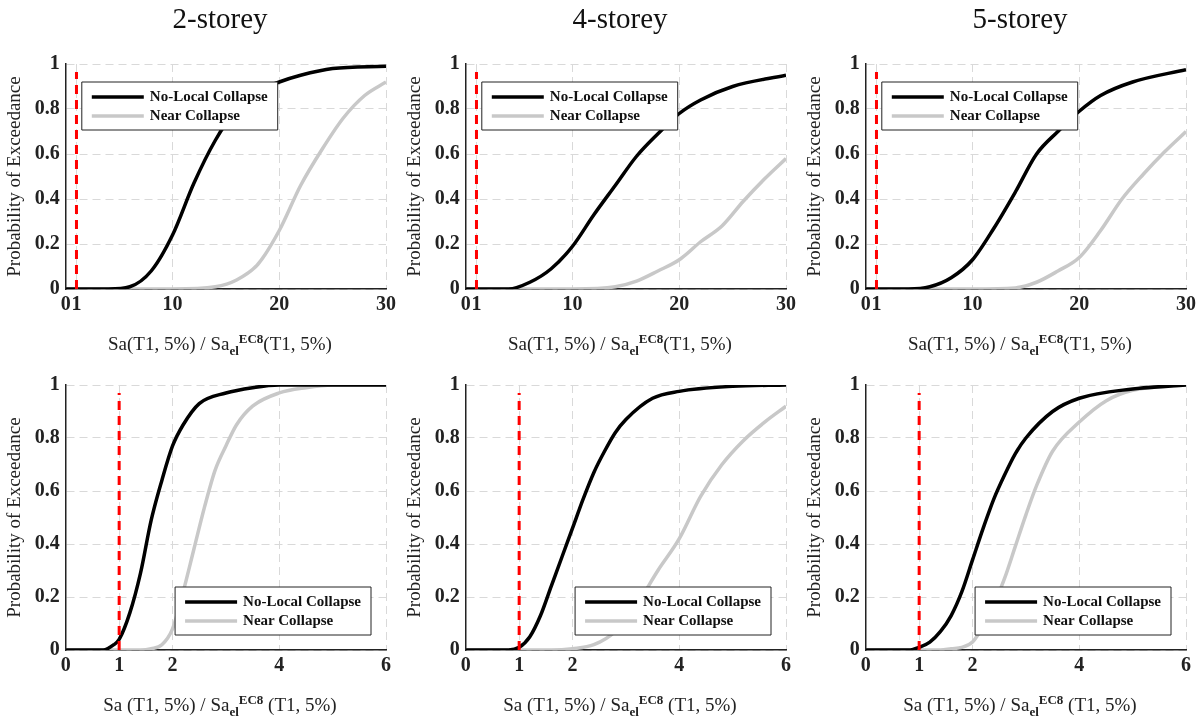  Describe the element at coordinates (1020, 18) in the screenshot. I see `chart-title: 5-storey` at that location.